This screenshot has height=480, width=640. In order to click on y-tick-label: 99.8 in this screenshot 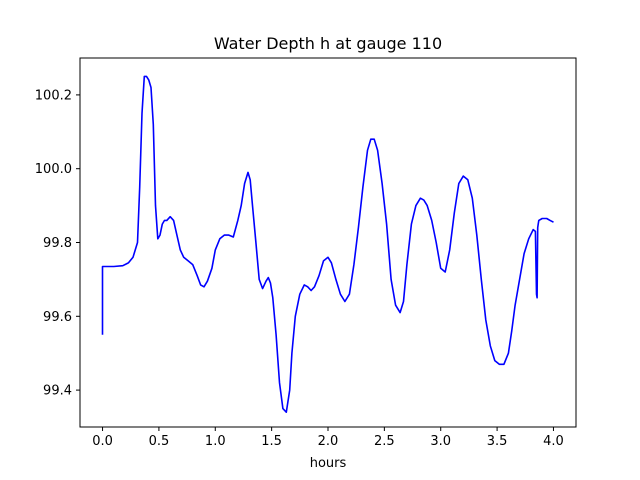, I will do `click(57, 243)`.